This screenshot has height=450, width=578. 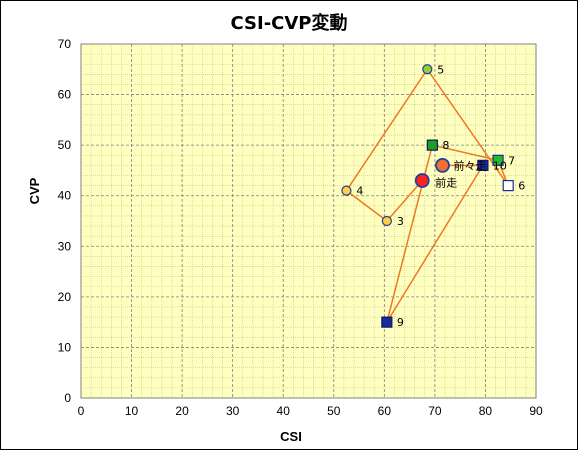 I want to click on y-tick-label: 70, so click(x=65, y=44).